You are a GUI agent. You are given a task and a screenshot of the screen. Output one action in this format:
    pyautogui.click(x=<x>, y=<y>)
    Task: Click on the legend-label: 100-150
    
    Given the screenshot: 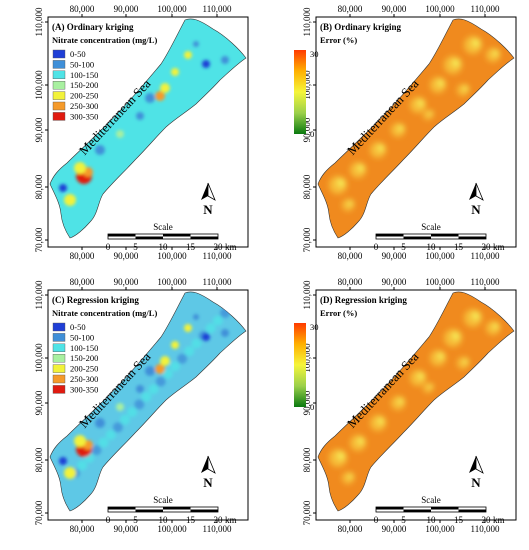 What is the action you would take?
    pyautogui.click(x=84, y=348)
    